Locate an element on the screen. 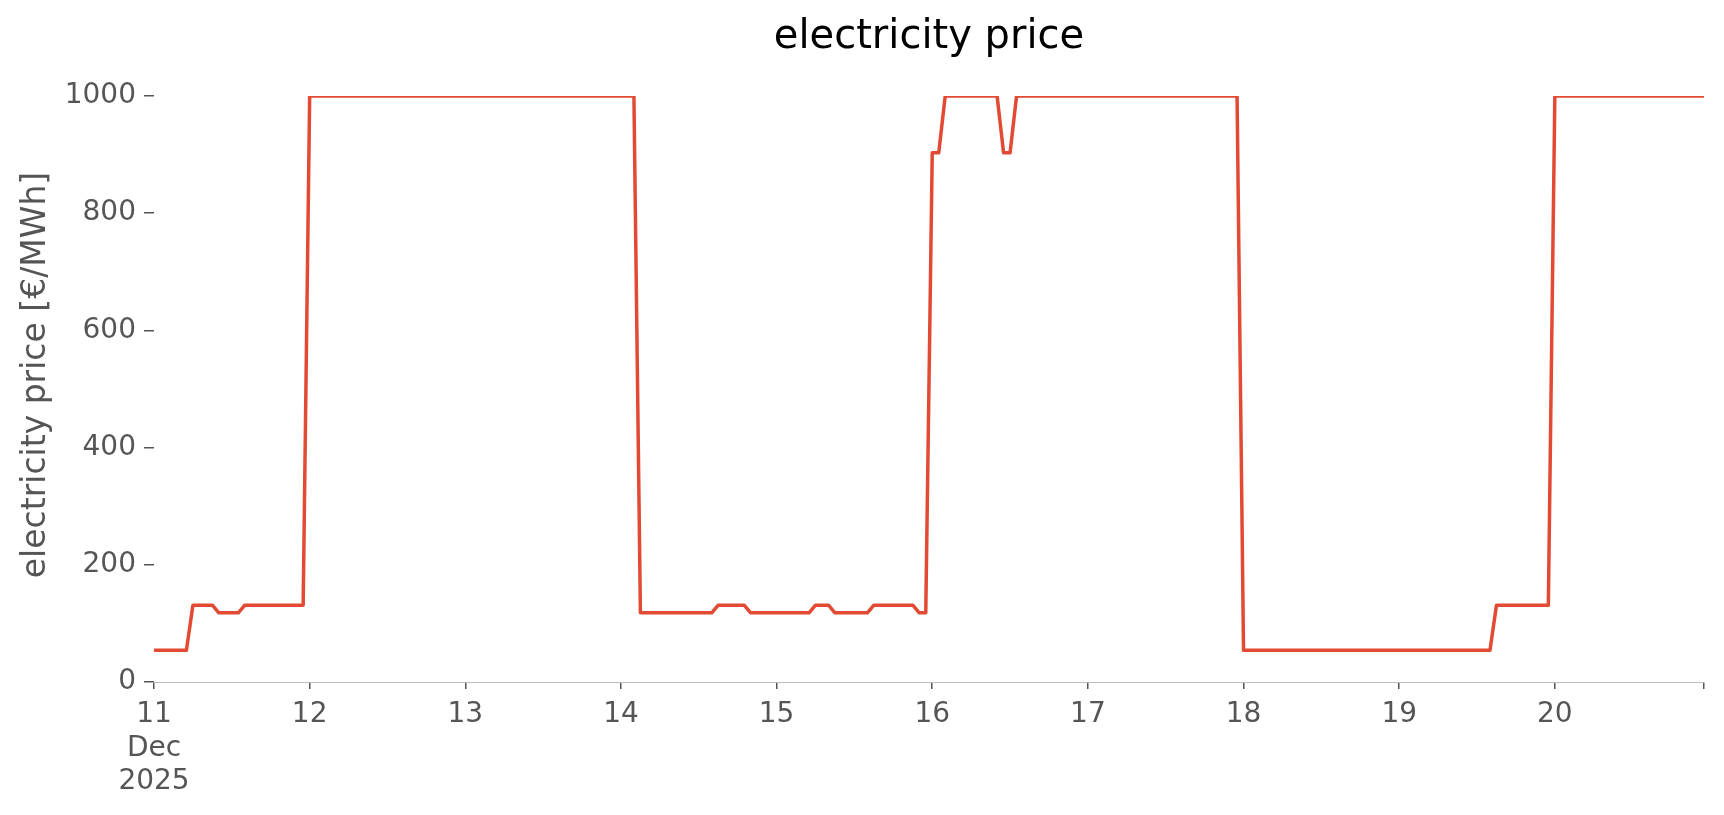  x-tick-label: 12 is located at coordinates (309, 713).